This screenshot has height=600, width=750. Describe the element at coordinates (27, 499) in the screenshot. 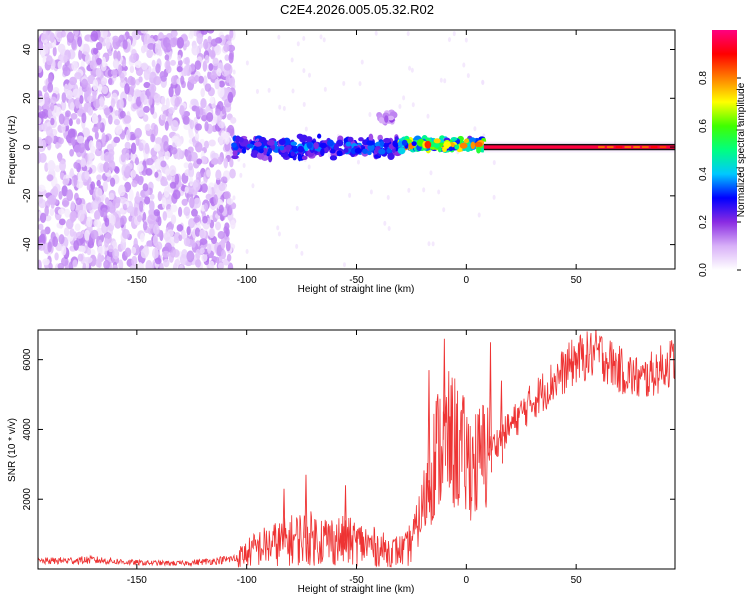

I see `y-tick-label: 2000` at that location.